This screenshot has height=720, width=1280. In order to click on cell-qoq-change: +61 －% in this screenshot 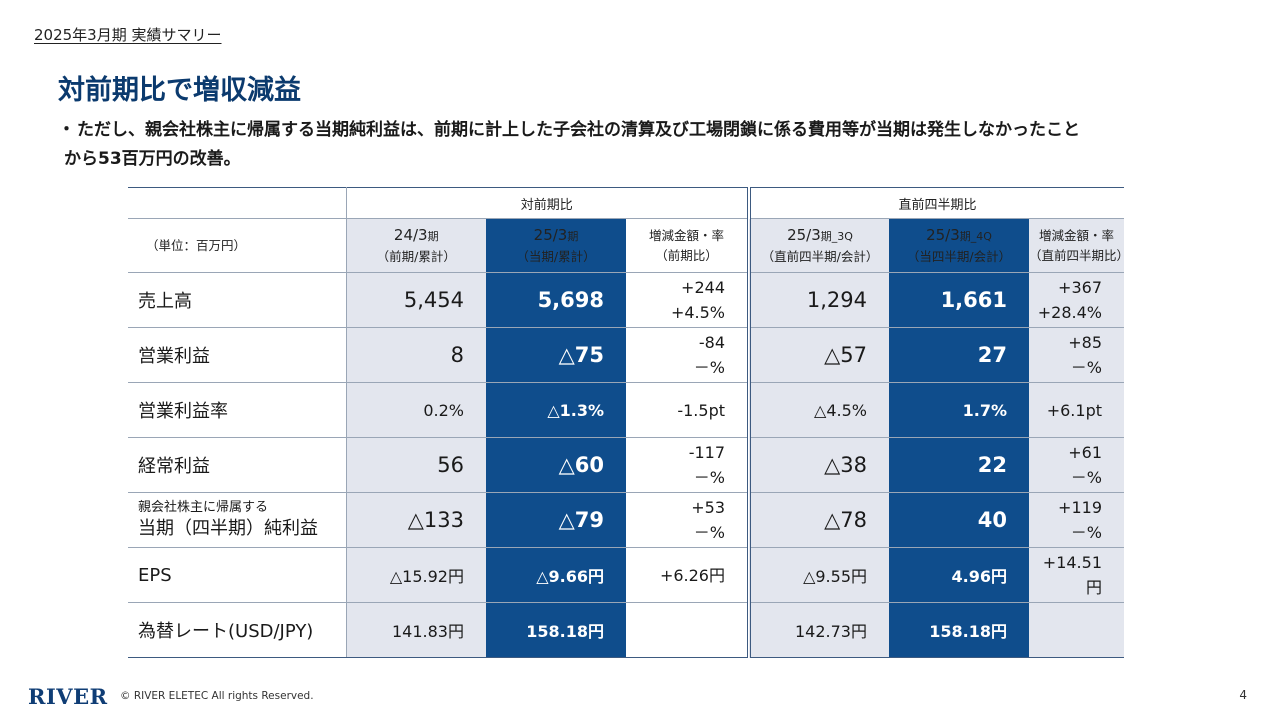, I will do `click(1076, 465)`.